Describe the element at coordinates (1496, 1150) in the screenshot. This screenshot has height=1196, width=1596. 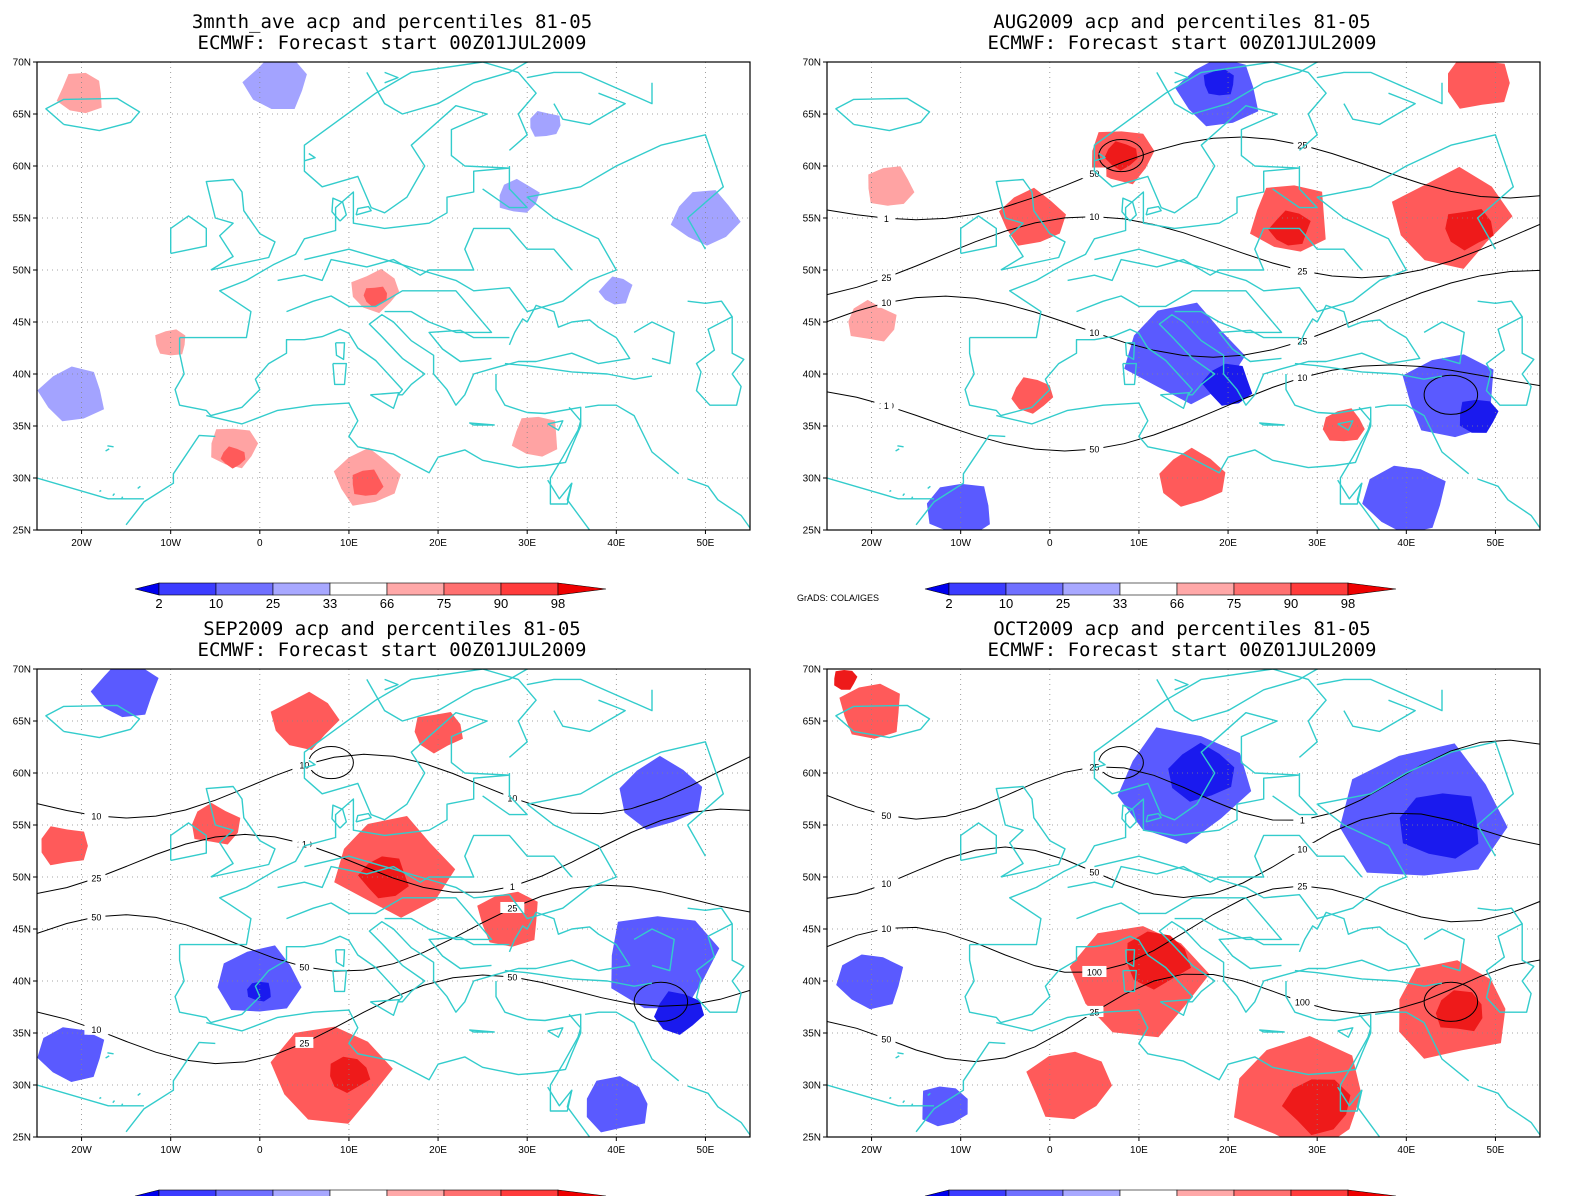
I see `x-tick-label: 50E` at that location.